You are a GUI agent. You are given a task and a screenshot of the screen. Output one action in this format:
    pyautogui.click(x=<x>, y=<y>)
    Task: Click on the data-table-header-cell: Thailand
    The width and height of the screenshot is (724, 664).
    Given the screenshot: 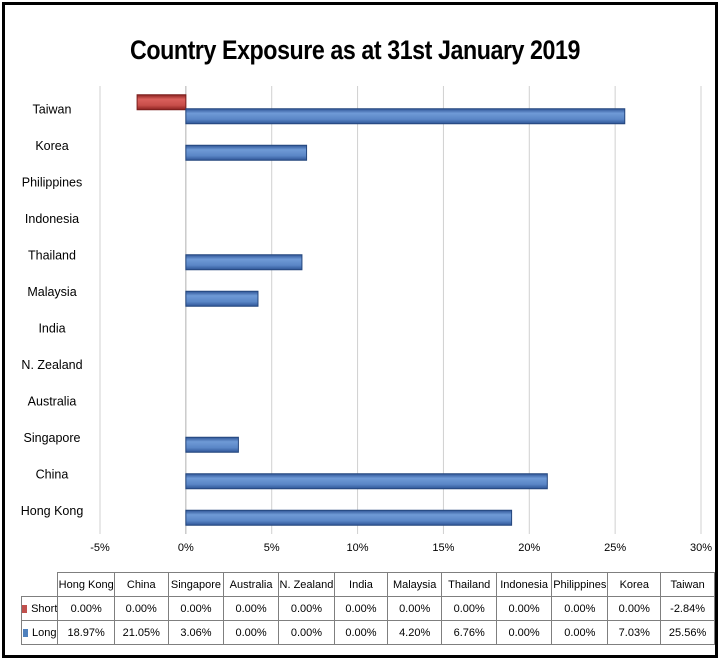 What is the action you would take?
    pyautogui.click(x=469, y=584)
    